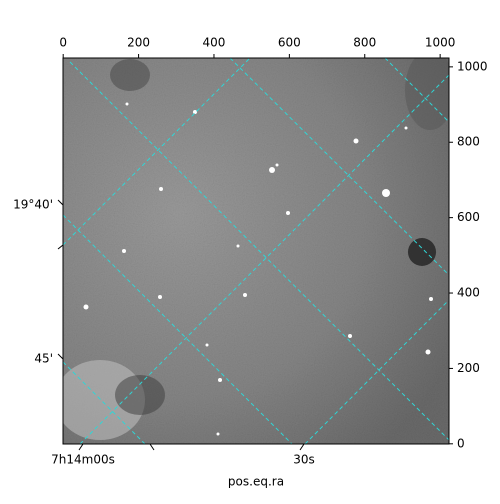  What do you see at coordinates (468, 142) in the screenshot?
I see `y-tick-label: 800` at bounding box center [468, 142].